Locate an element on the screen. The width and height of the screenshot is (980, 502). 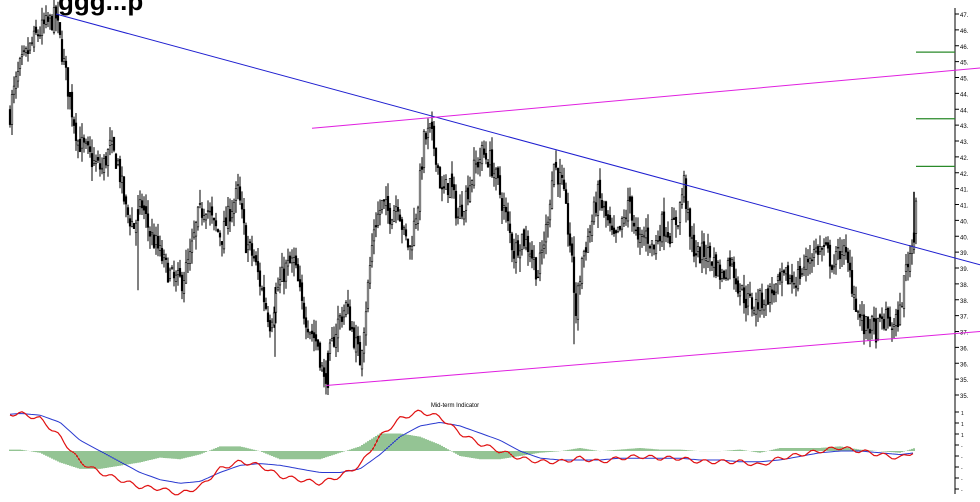
y-tick-label: 38. is located at coordinates (964, 302).